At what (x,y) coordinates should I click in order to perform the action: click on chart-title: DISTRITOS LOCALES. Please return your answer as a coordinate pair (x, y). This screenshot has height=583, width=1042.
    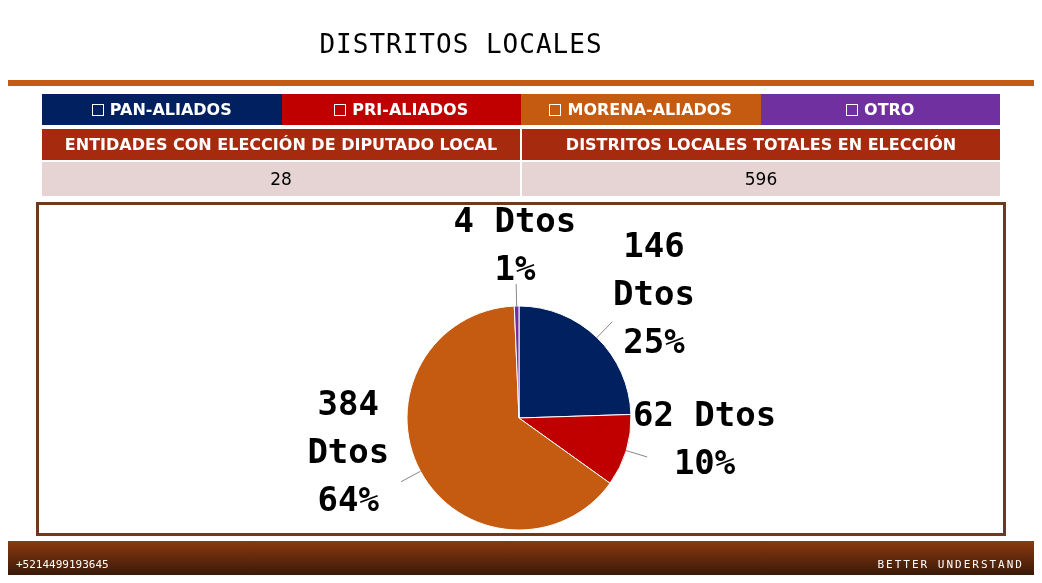
    Looking at the image, I should click on (461, 44).